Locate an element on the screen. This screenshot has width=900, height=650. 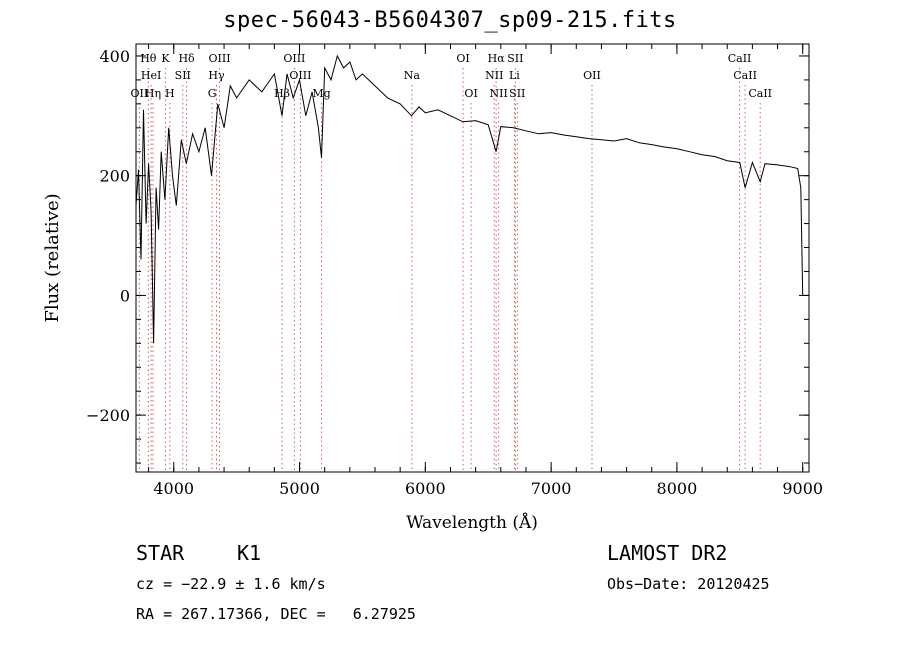
line-label: Hη is located at coordinates (153, 93).